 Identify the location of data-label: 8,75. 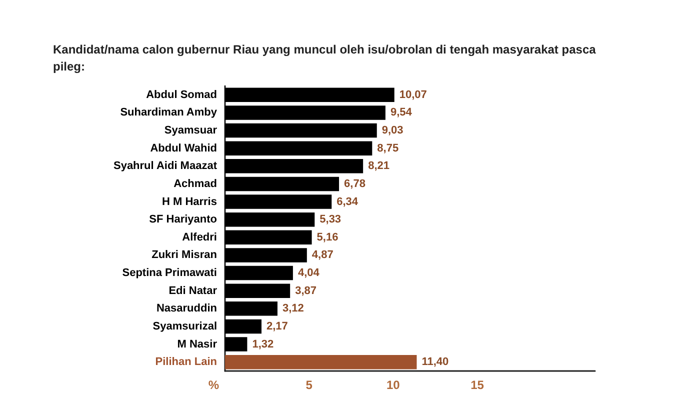
(388, 148).